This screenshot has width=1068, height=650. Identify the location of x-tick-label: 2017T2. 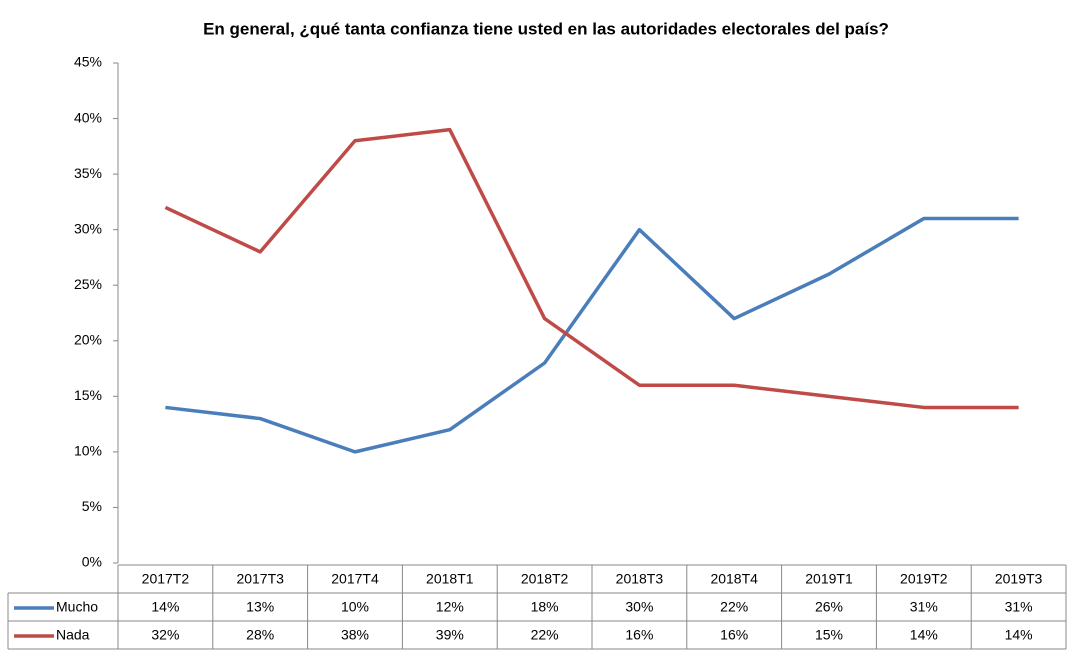
(166, 579).